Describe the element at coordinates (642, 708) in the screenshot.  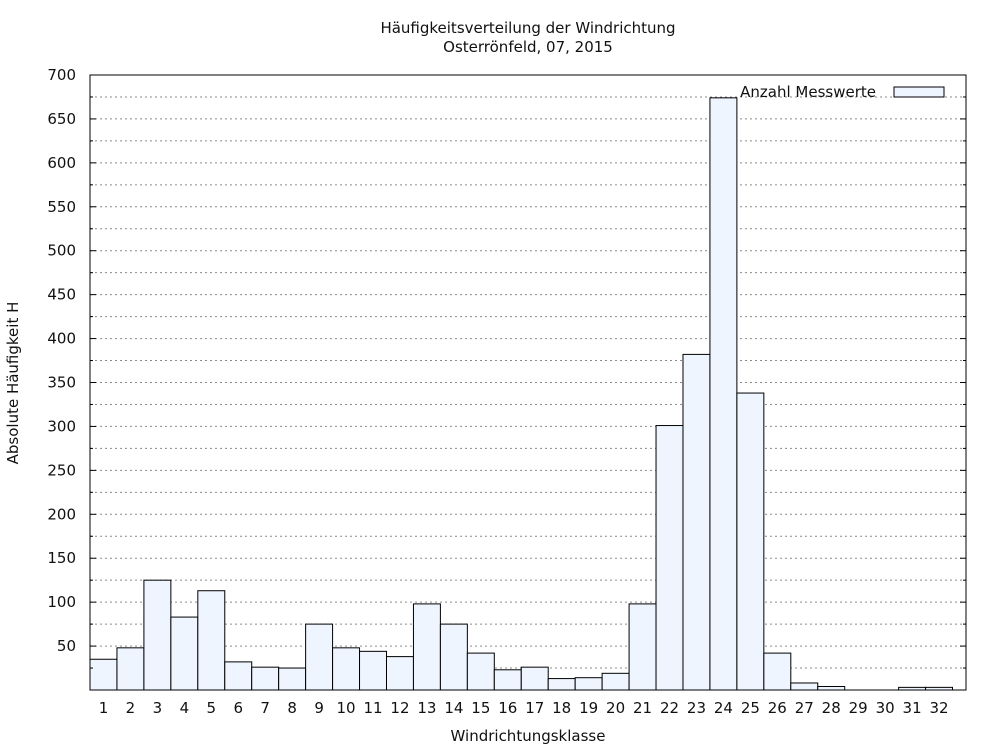
I see `x-tick-label: 21` at that location.